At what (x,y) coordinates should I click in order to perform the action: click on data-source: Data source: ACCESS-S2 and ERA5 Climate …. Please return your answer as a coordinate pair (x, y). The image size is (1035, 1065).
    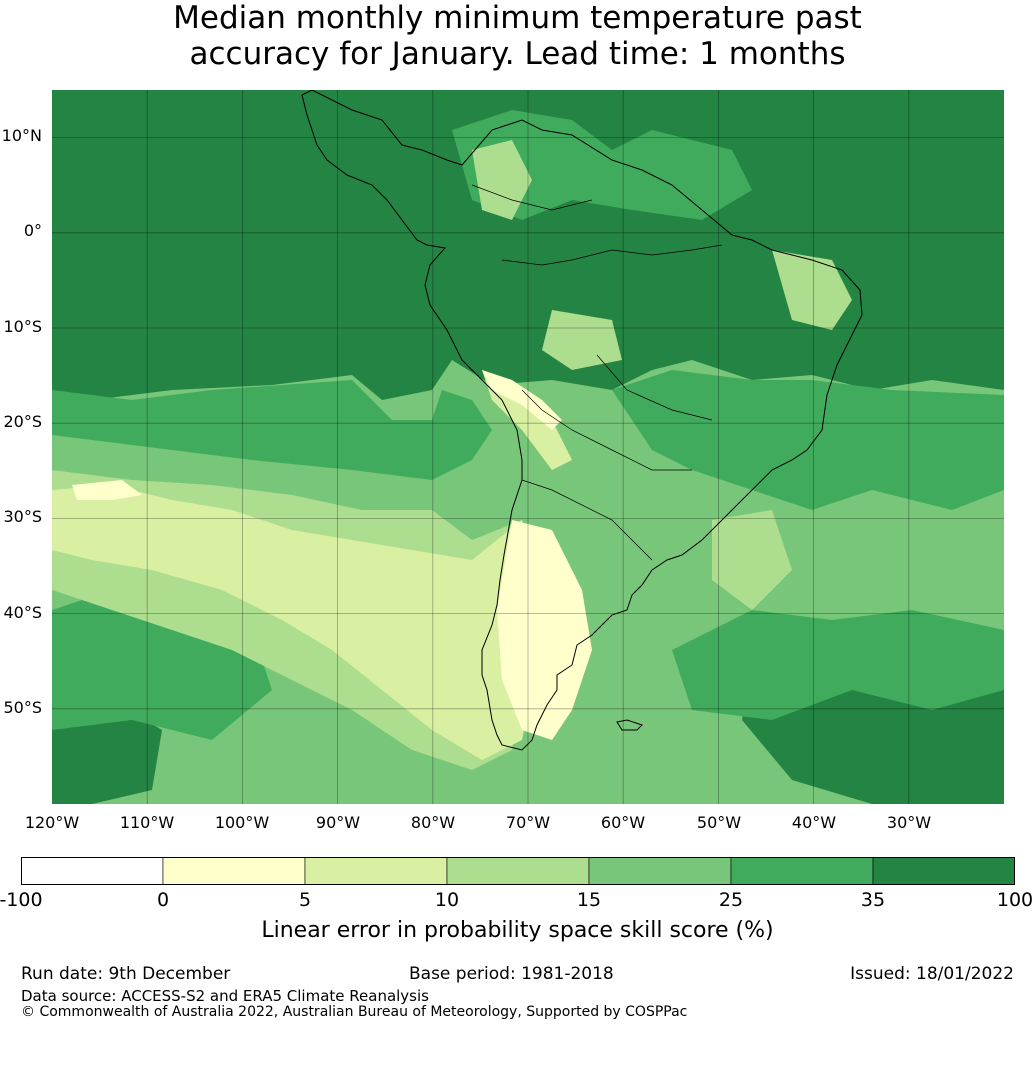
    Looking at the image, I should click on (225, 996).